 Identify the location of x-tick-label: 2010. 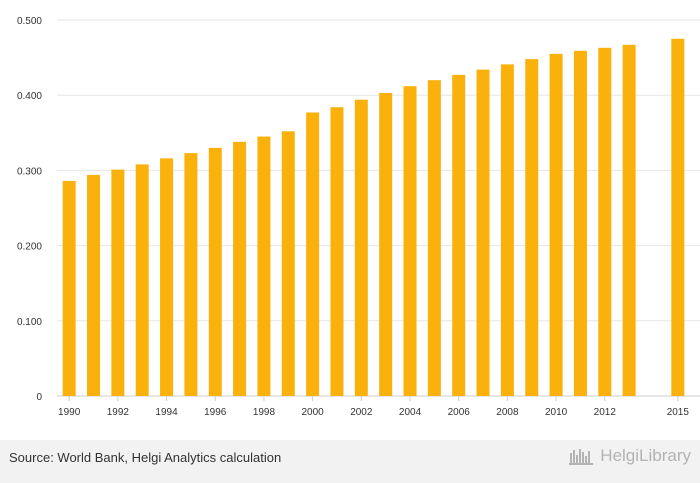
(556, 412).